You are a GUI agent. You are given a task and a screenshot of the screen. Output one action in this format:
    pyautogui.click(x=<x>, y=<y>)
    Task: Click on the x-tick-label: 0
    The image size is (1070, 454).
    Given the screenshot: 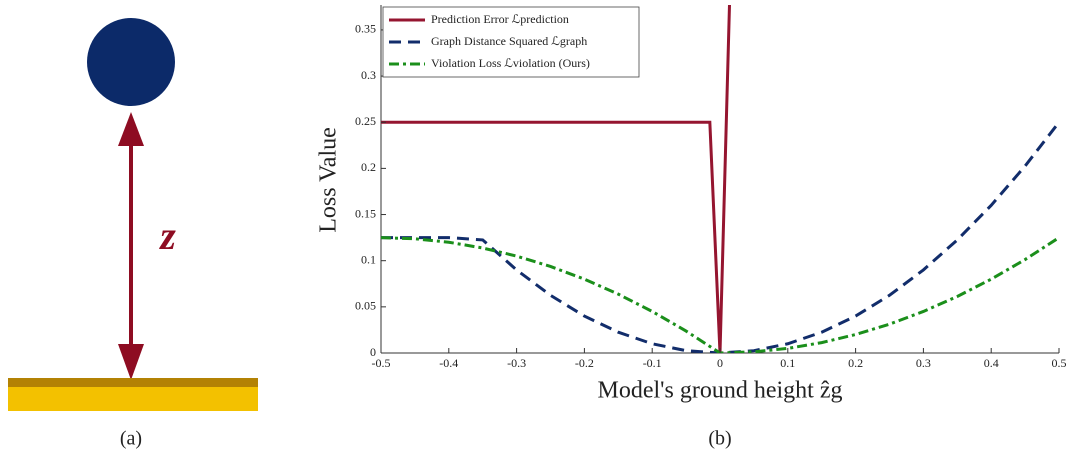 What is the action you would take?
    pyautogui.click(x=720, y=363)
    